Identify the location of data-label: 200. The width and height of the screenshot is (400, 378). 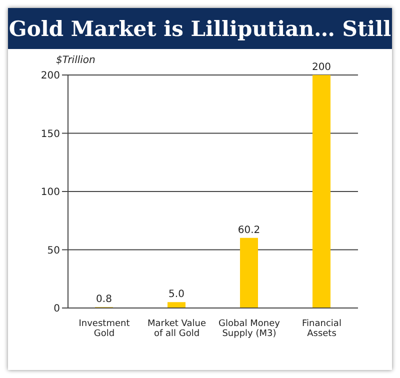
(322, 67).